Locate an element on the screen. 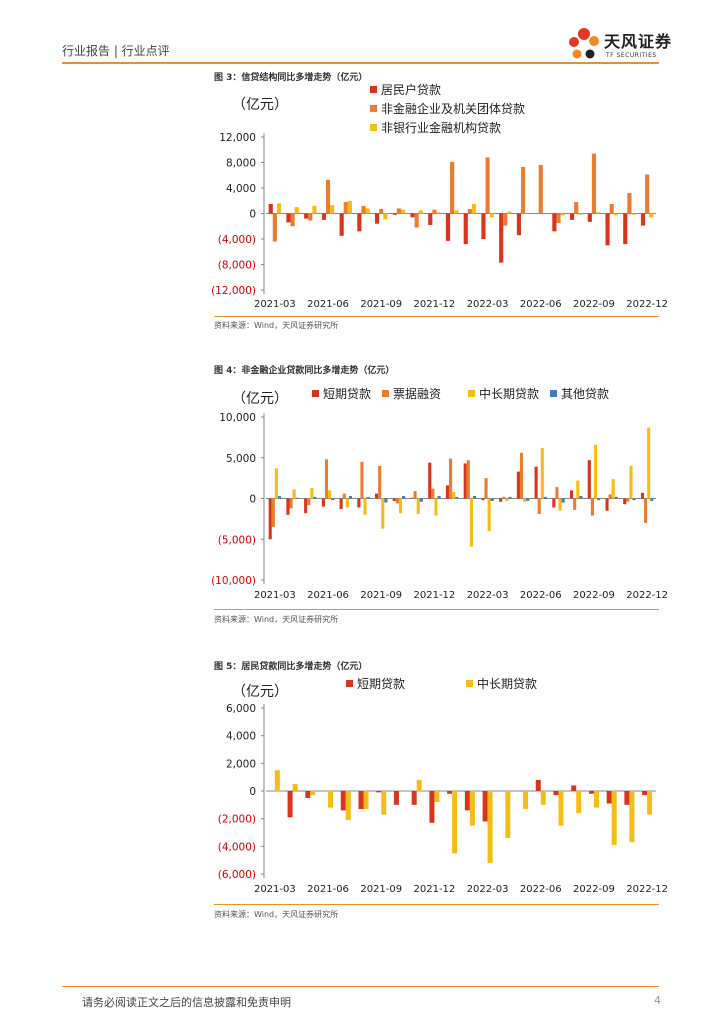 The height and width of the screenshot is (1024, 724). unit-label: （亿元） is located at coordinates (260, 692).